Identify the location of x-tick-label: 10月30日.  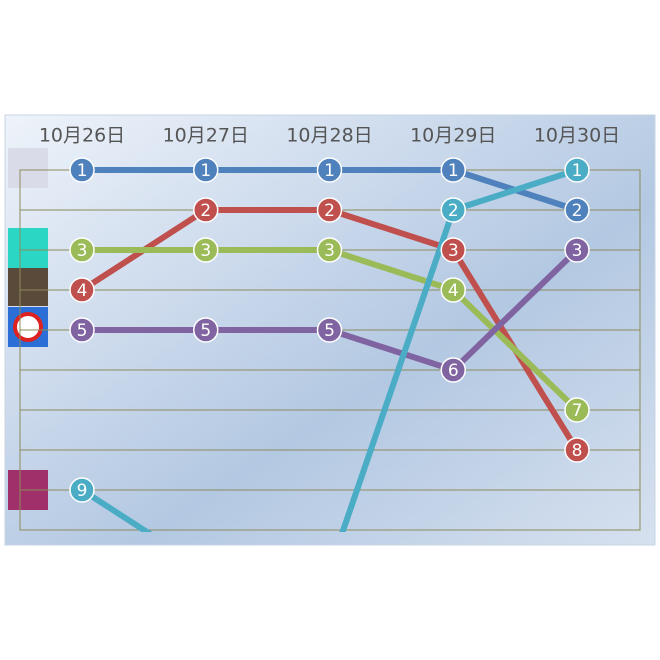
(577, 136).